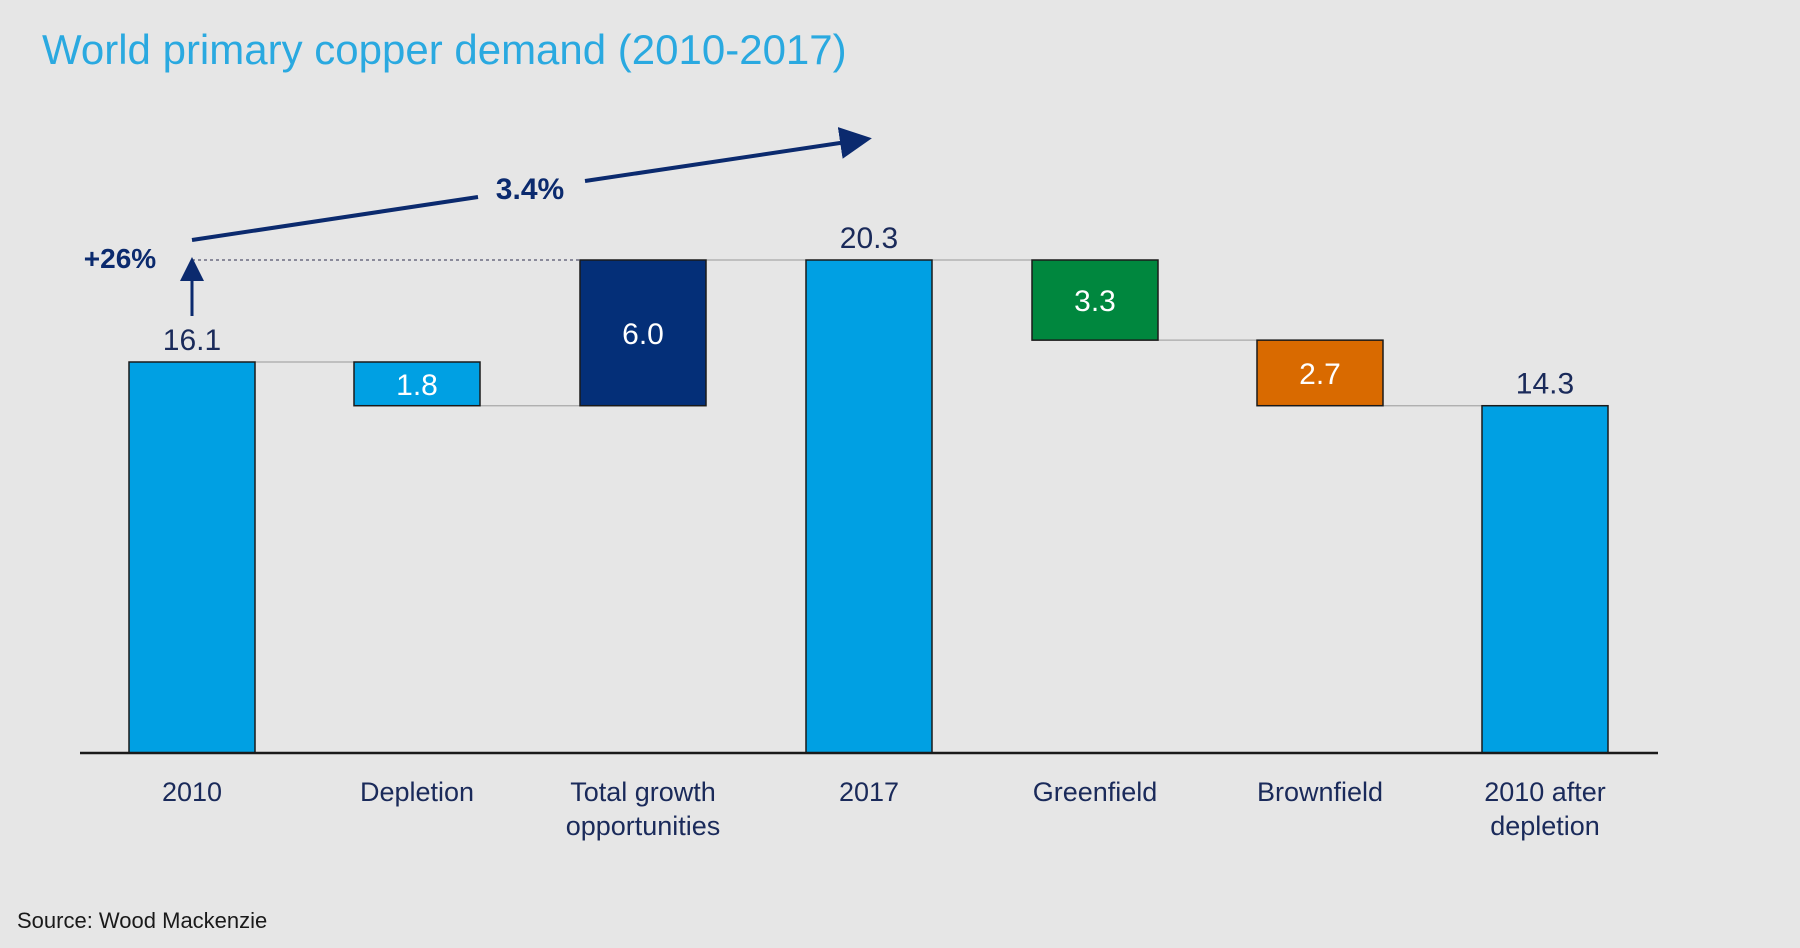  I want to click on data-label: 20.3, so click(869, 238).